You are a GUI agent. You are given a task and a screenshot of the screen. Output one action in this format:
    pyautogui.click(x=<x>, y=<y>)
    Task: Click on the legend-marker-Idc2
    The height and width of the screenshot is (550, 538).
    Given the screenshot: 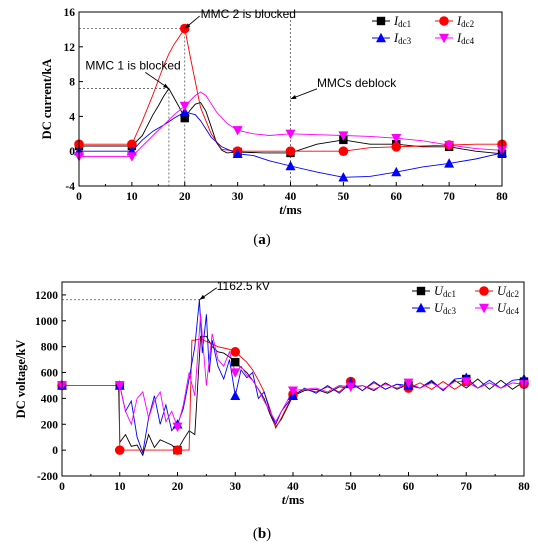 What is the action you would take?
    pyautogui.click(x=444, y=21)
    